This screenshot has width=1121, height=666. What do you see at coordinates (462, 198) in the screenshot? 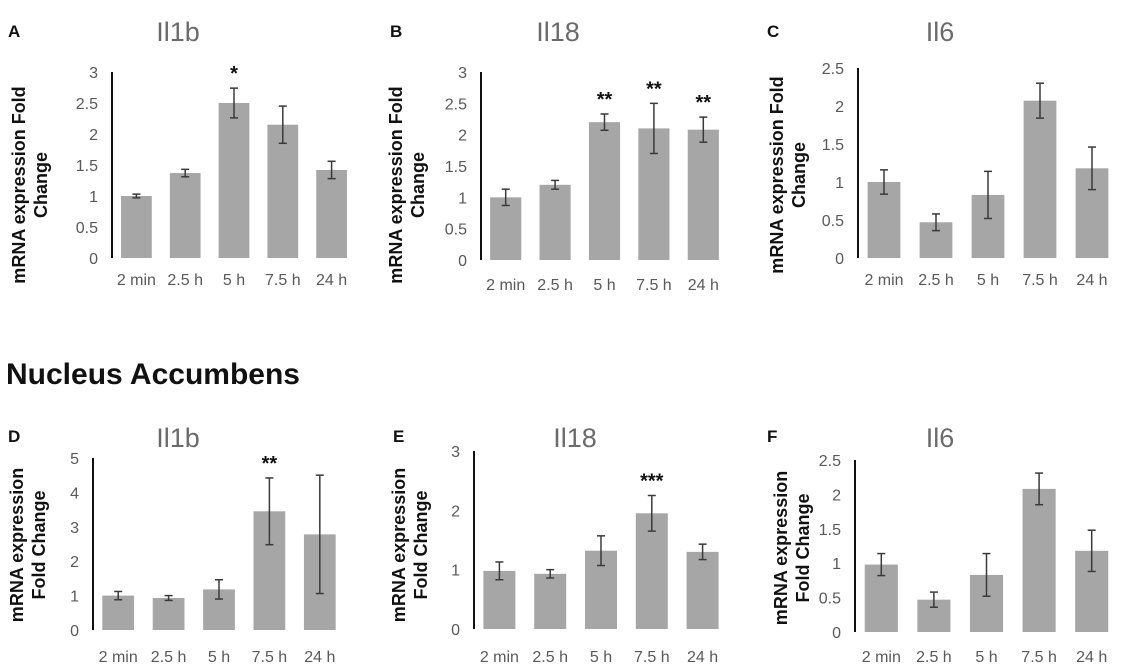
I see `panel-b-ytick-label: 1` at bounding box center [462, 198].